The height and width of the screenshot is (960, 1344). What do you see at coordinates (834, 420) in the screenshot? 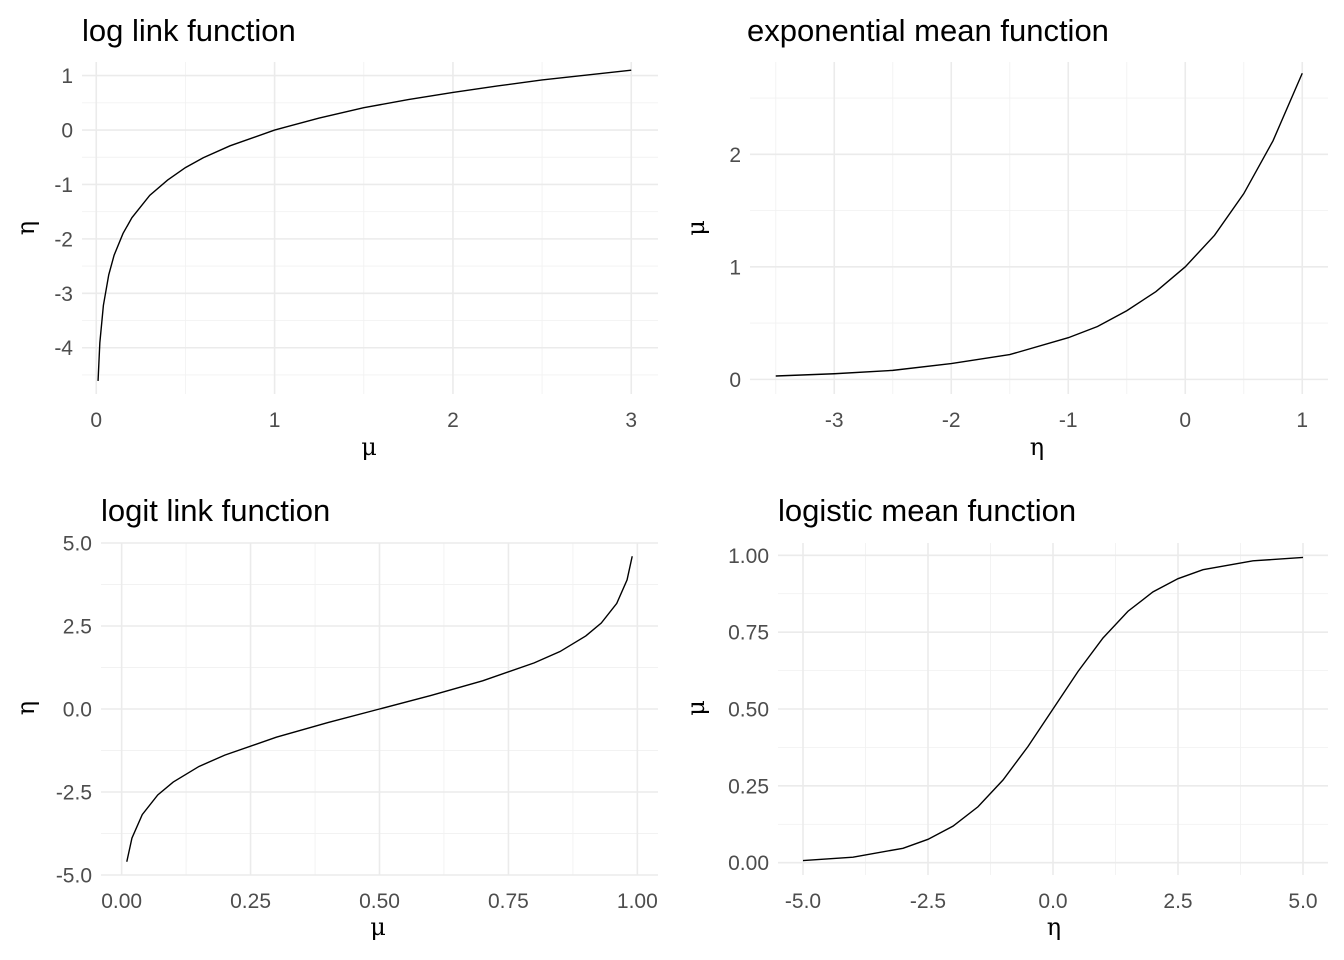
I see `x-tick-label-exponential-mean-0: -3` at bounding box center [834, 420].